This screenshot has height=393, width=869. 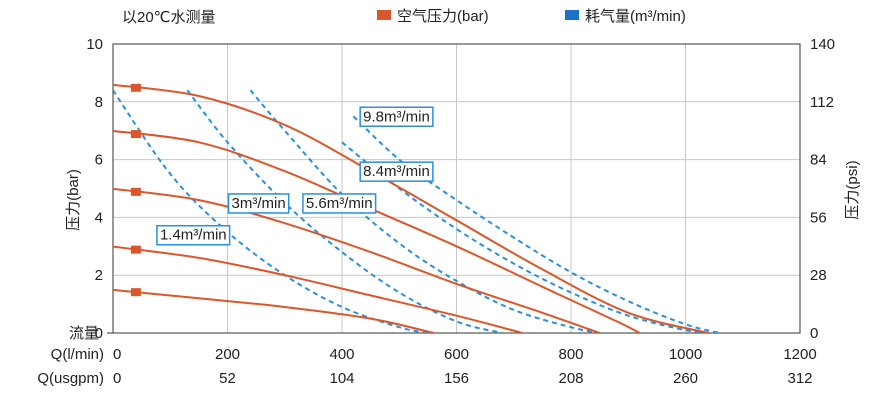 I want to click on y-left-tick-label: 4, so click(x=99, y=217).